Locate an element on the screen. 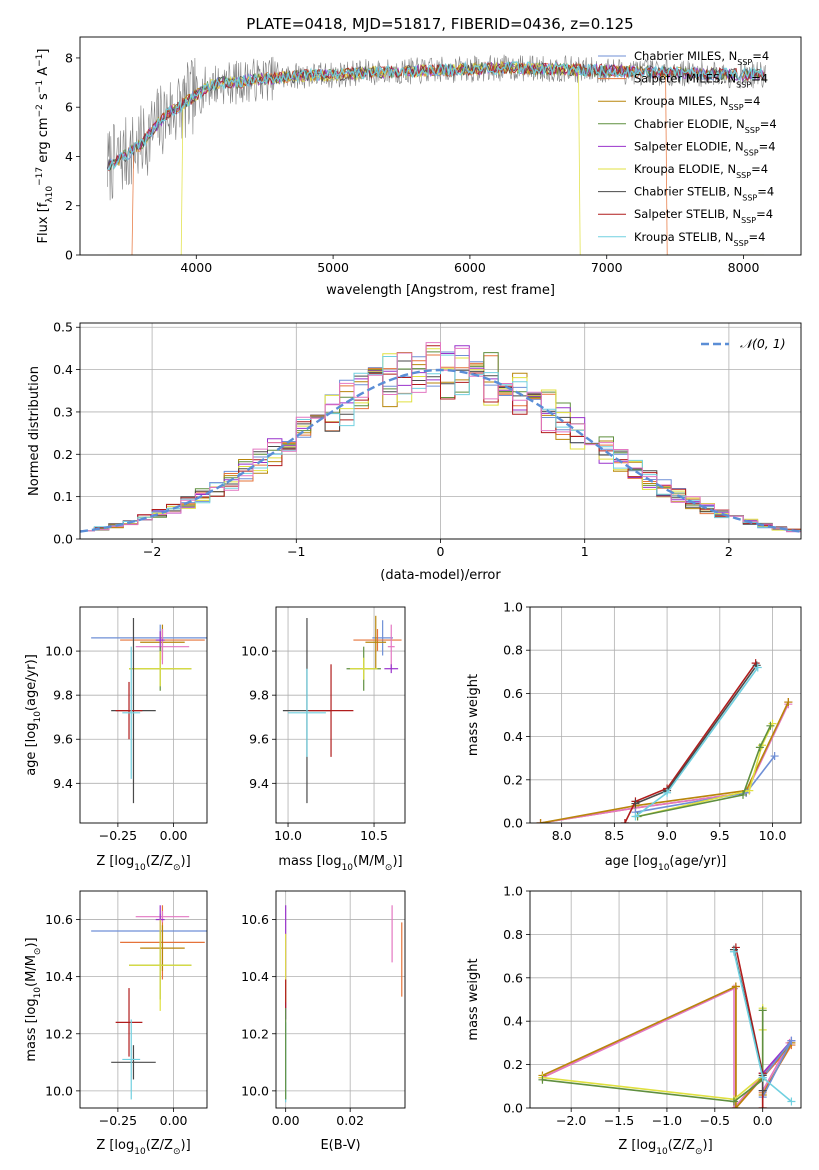 Image resolution: width=819 pixels, height=1170 pixels. weight-line-chabrier_elodie is located at coordinates (704, 771).